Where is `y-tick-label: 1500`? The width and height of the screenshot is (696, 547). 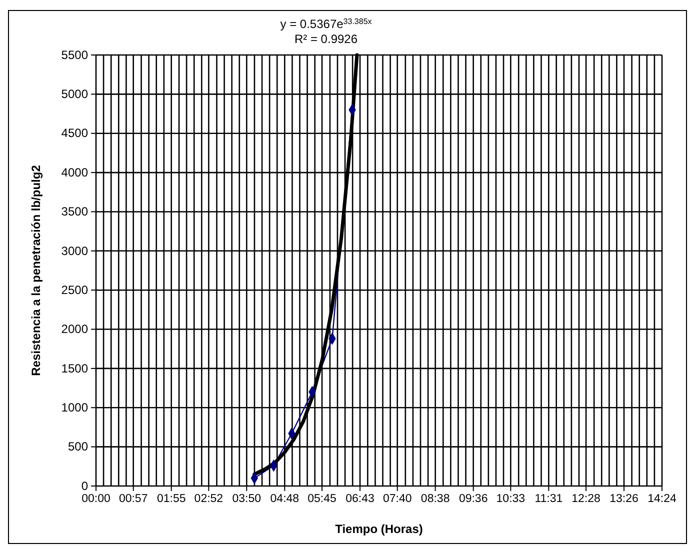
y-tick-label: 1500 is located at coordinates (74, 368).